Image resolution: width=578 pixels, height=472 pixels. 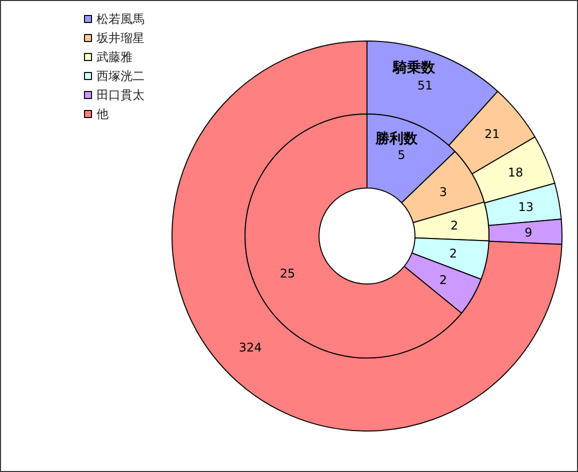 I want to click on legend-label: 田口貫太, so click(x=120, y=95).